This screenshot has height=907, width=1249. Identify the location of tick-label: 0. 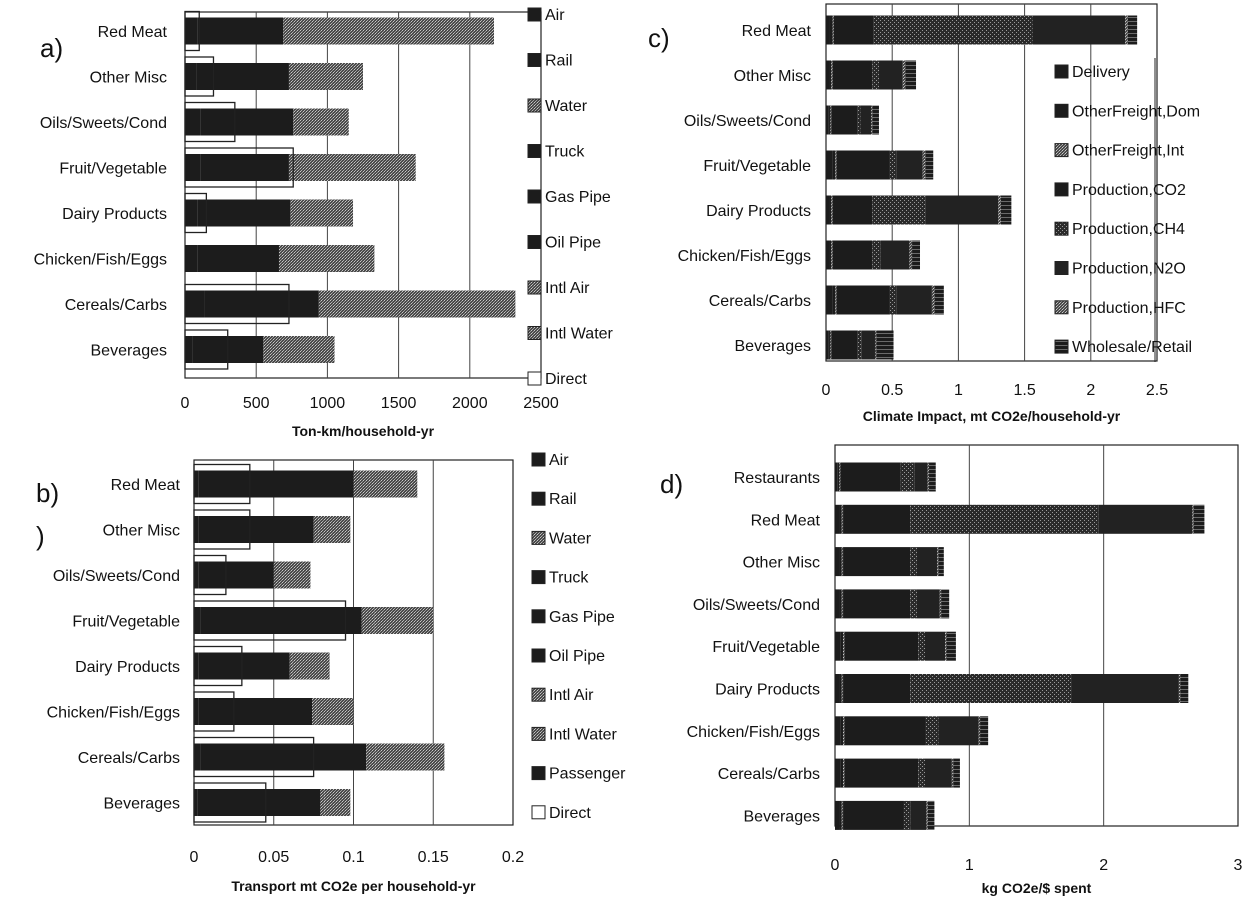
(194, 857).